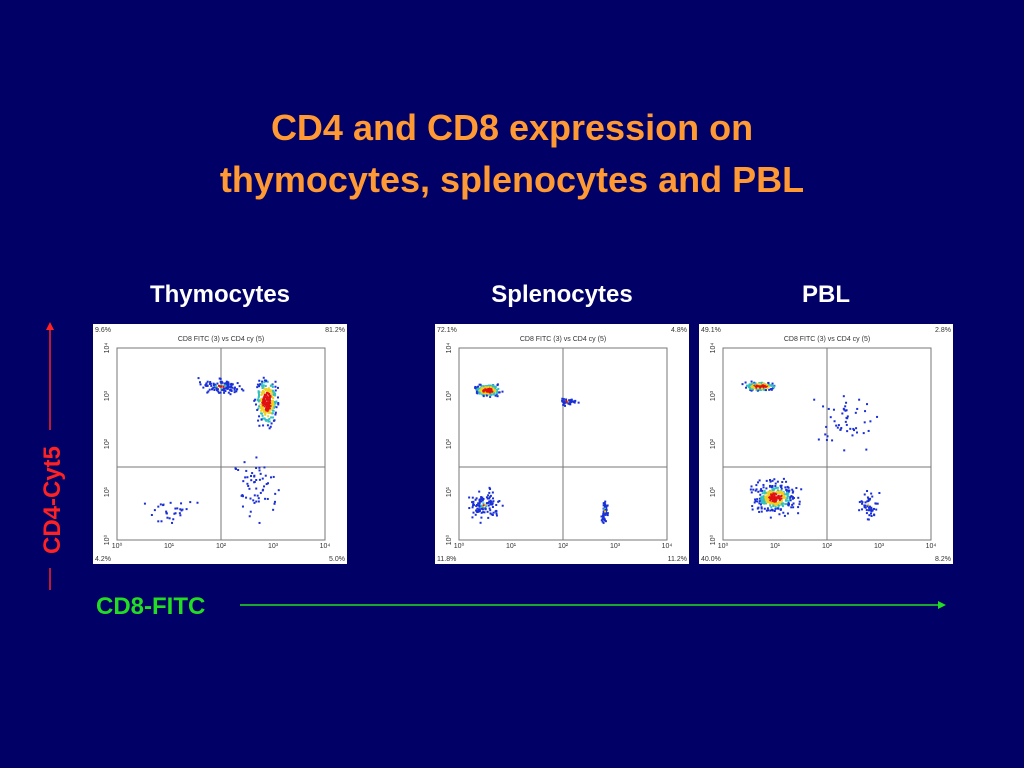  What do you see at coordinates (711, 559) in the screenshot?
I see `quadrant-percent: 40.0%` at bounding box center [711, 559].